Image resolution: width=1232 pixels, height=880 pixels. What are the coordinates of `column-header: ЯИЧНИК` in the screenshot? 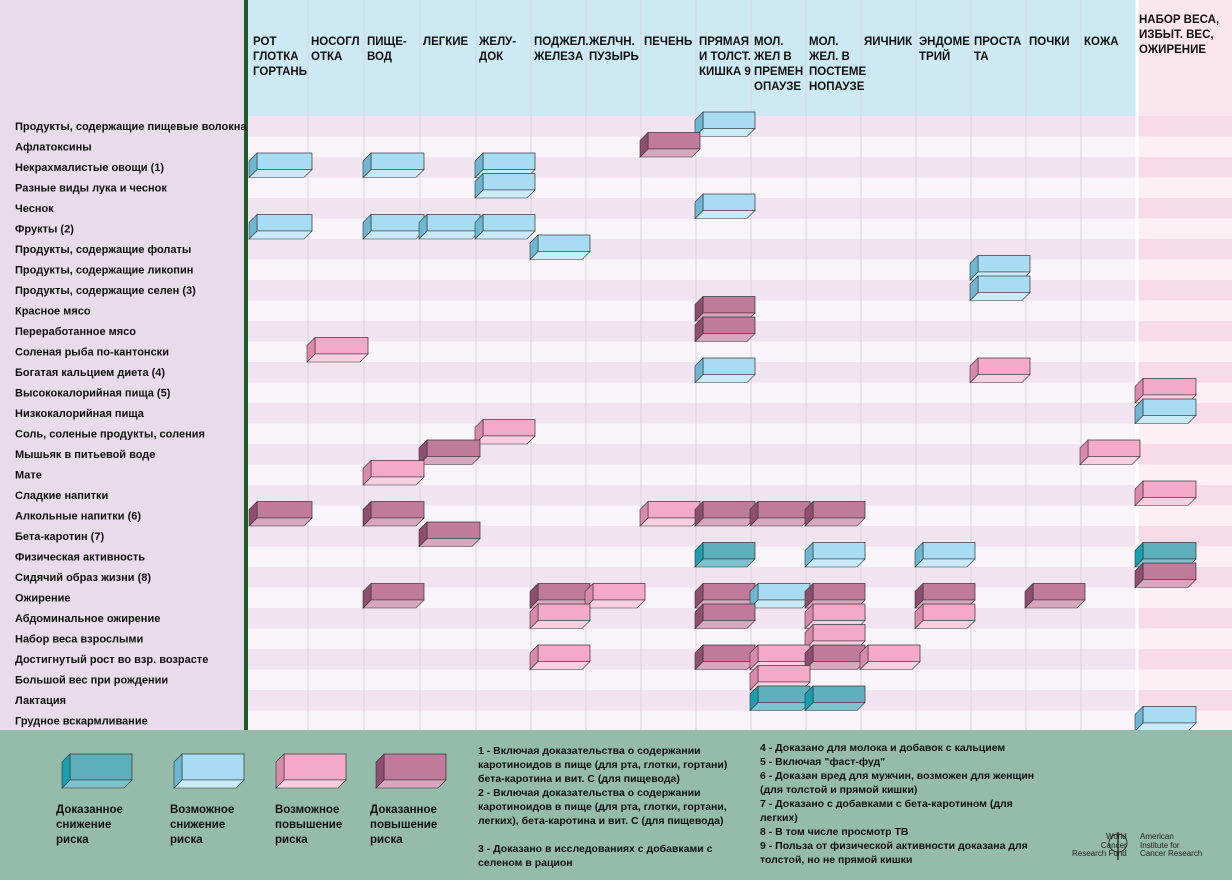 It's located at (888, 42).